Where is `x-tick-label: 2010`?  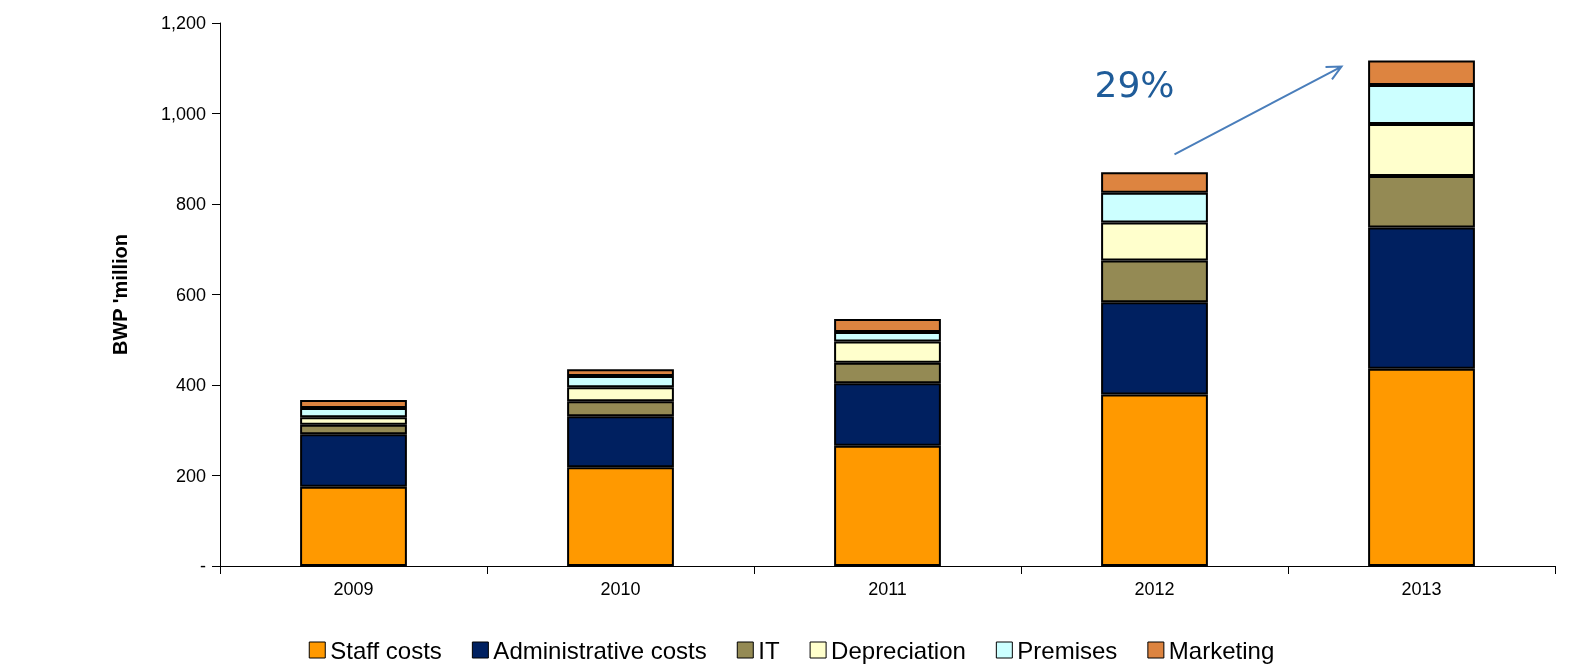
x-tick-label: 2010 is located at coordinates (620, 589).